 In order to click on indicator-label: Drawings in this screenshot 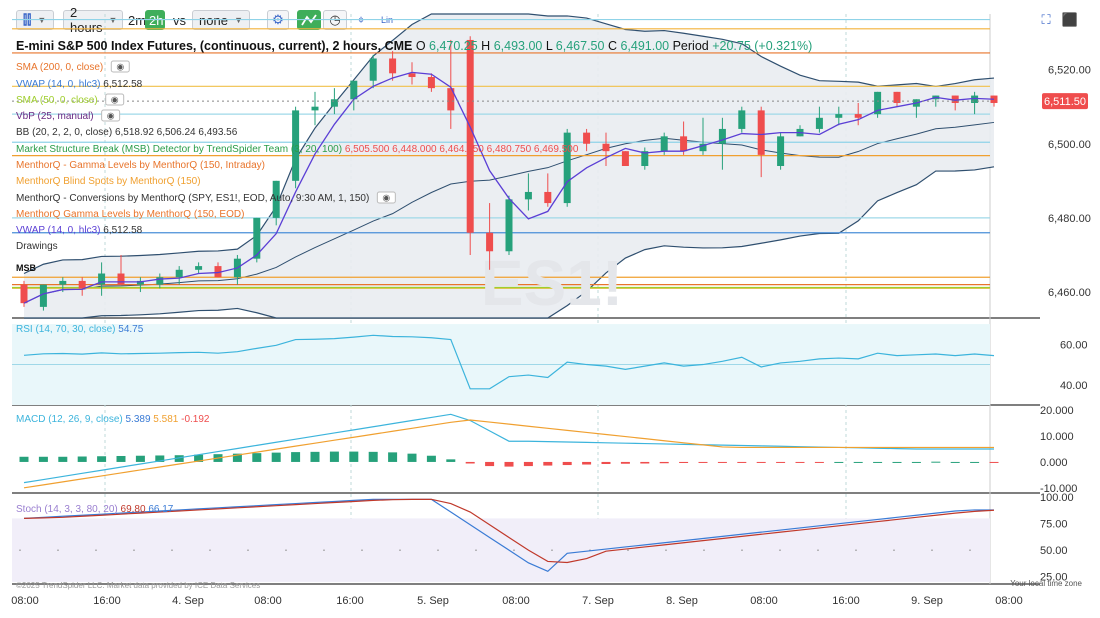, I will do `click(37, 246)`.